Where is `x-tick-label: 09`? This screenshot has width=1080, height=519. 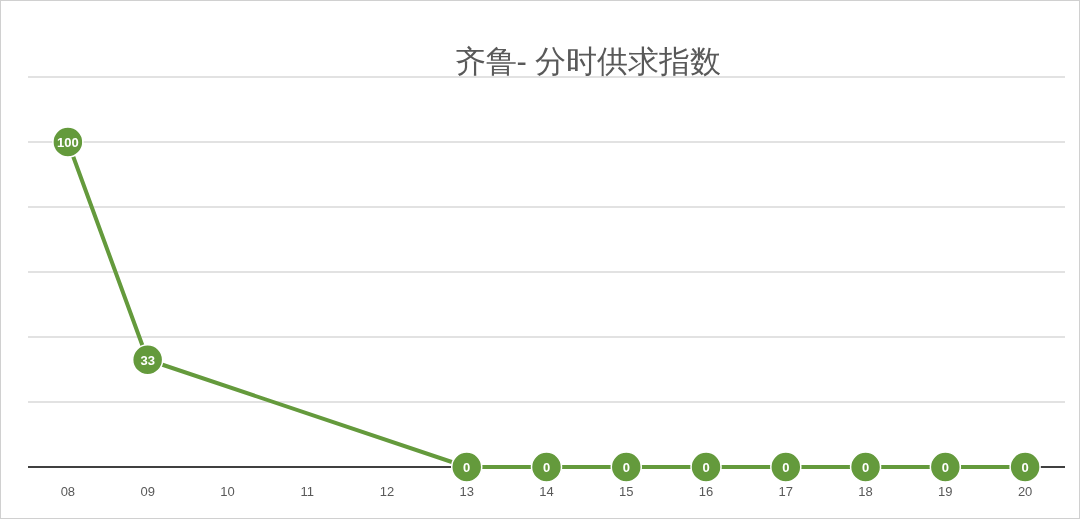
x-tick-label: 09 is located at coordinates (147, 491).